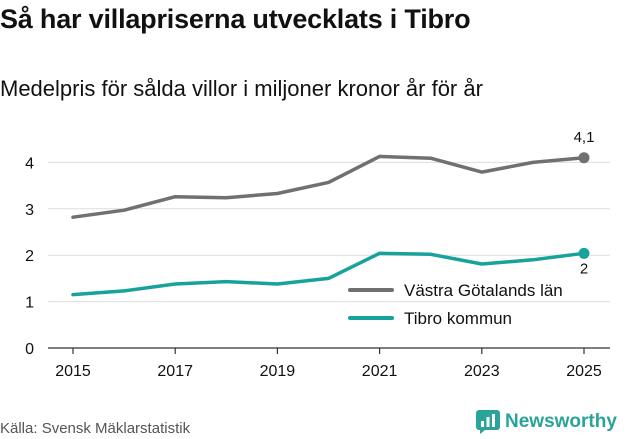 This screenshot has height=439, width=631. Describe the element at coordinates (278, 371) in the screenshot. I see `x-tick-label: 2019` at that location.